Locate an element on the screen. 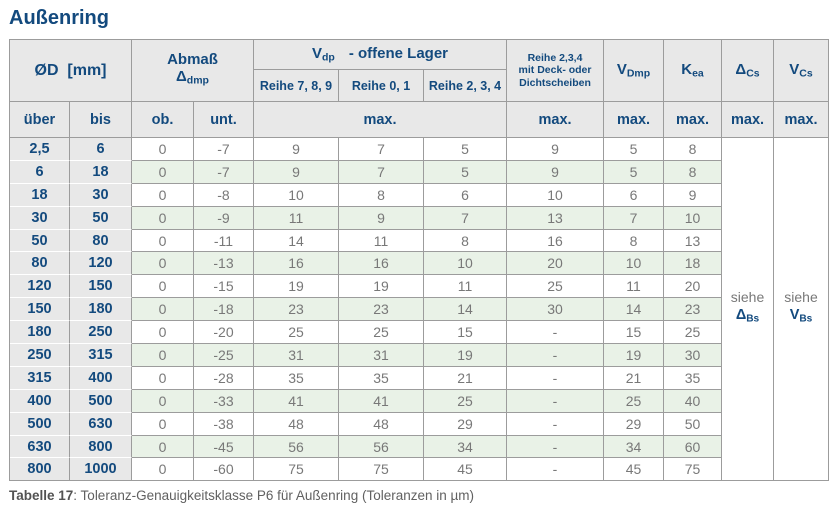  cell-vdmp: 15 is located at coordinates (634, 333).